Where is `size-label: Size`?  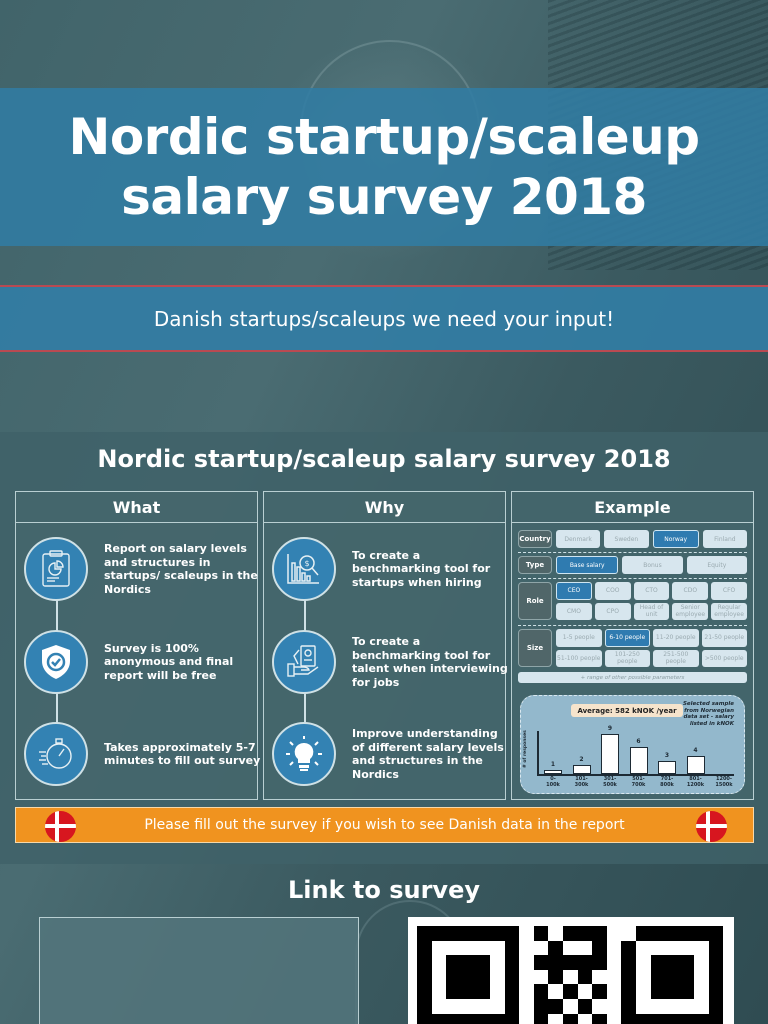
size-label: Size is located at coordinates (535, 648).